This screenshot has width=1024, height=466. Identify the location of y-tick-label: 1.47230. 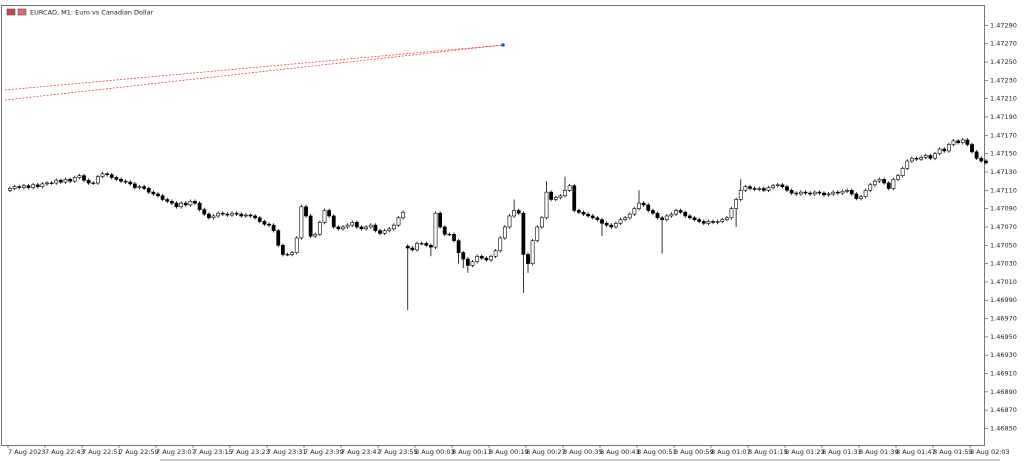
(1003, 80).